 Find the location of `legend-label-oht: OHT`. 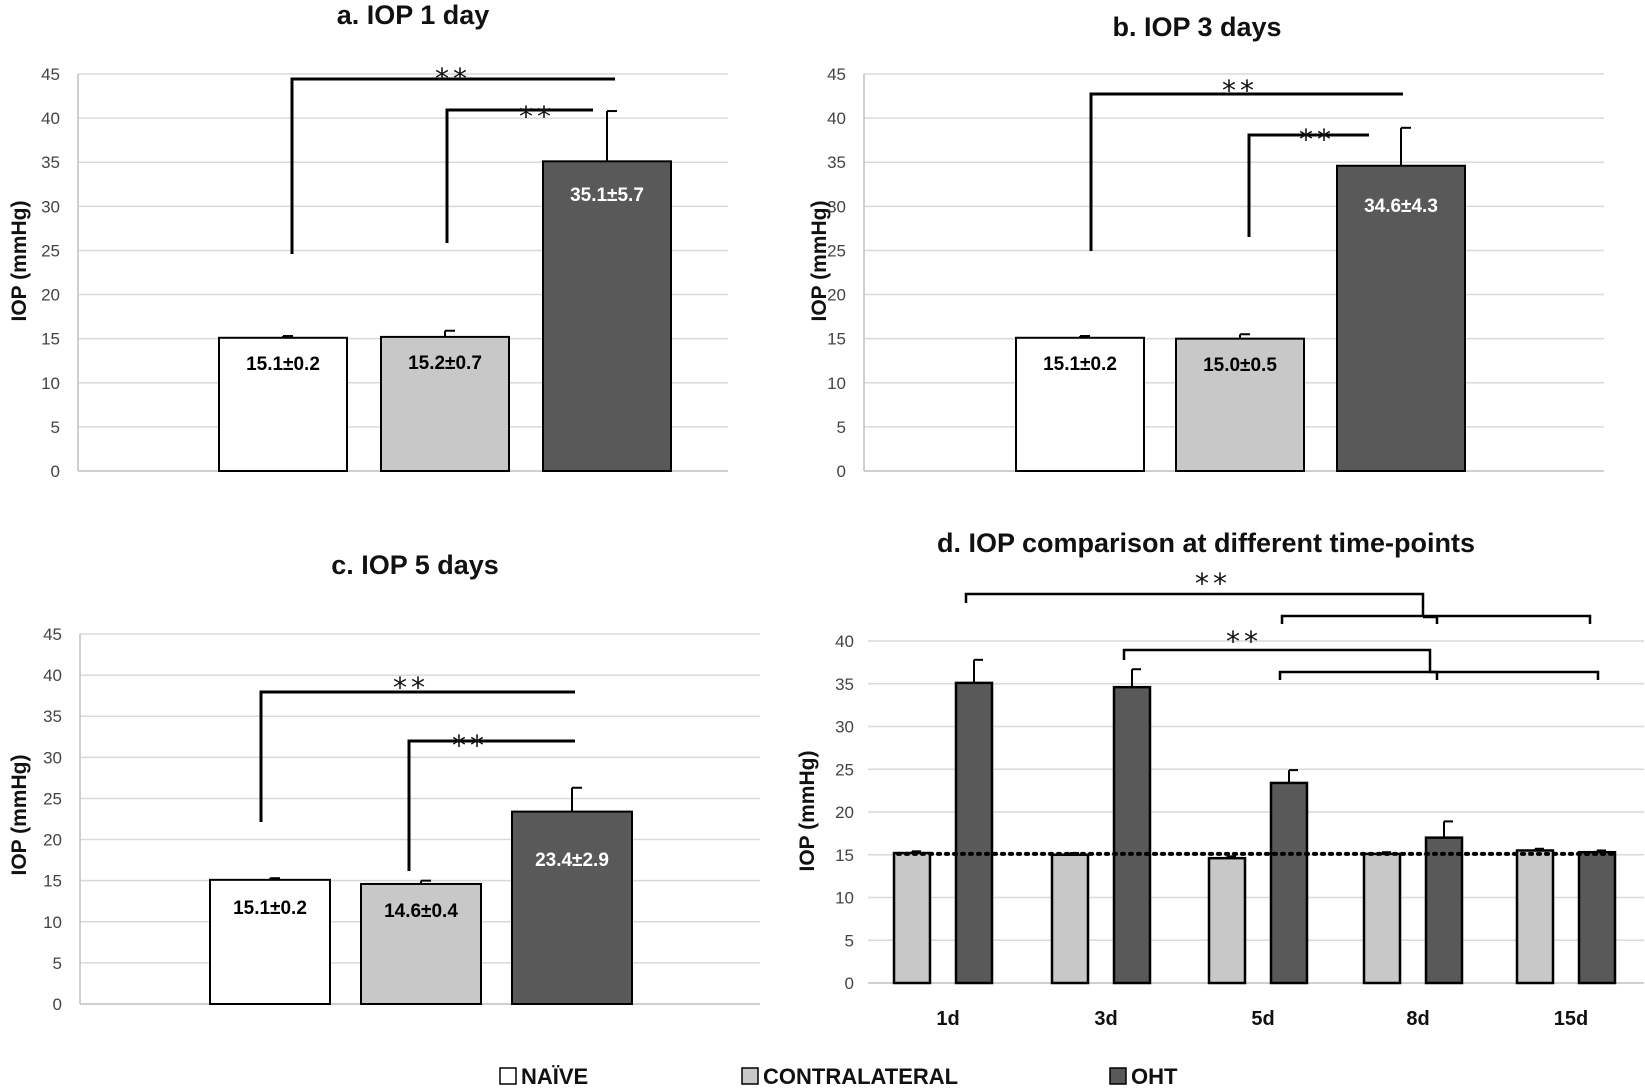

legend-label-oht: OHT is located at coordinates (1154, 1076).